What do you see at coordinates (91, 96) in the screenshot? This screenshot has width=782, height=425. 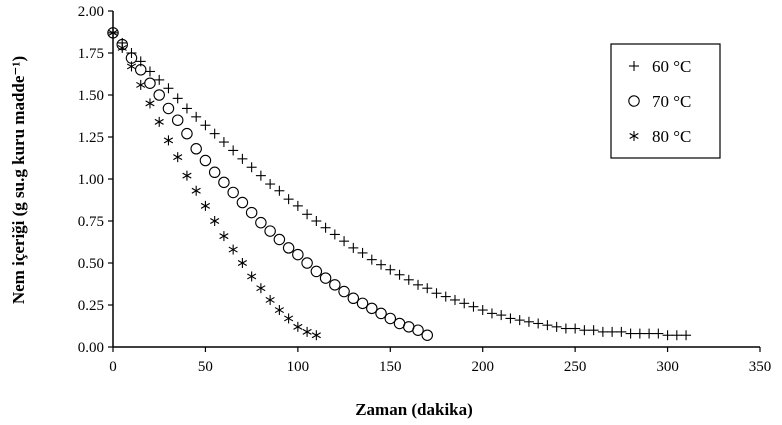 I see `y-tick-label: 1.50` at bounding box center [91, 96].